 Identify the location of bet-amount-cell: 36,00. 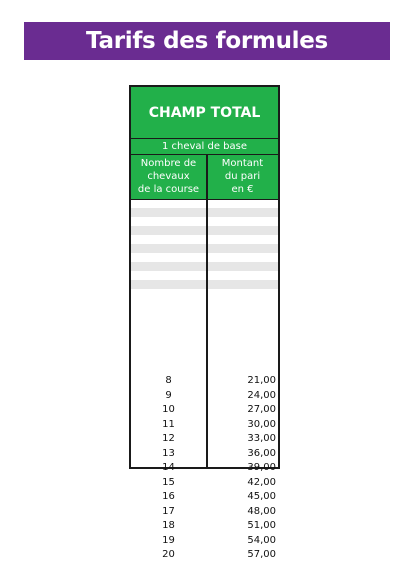
(261, 453).